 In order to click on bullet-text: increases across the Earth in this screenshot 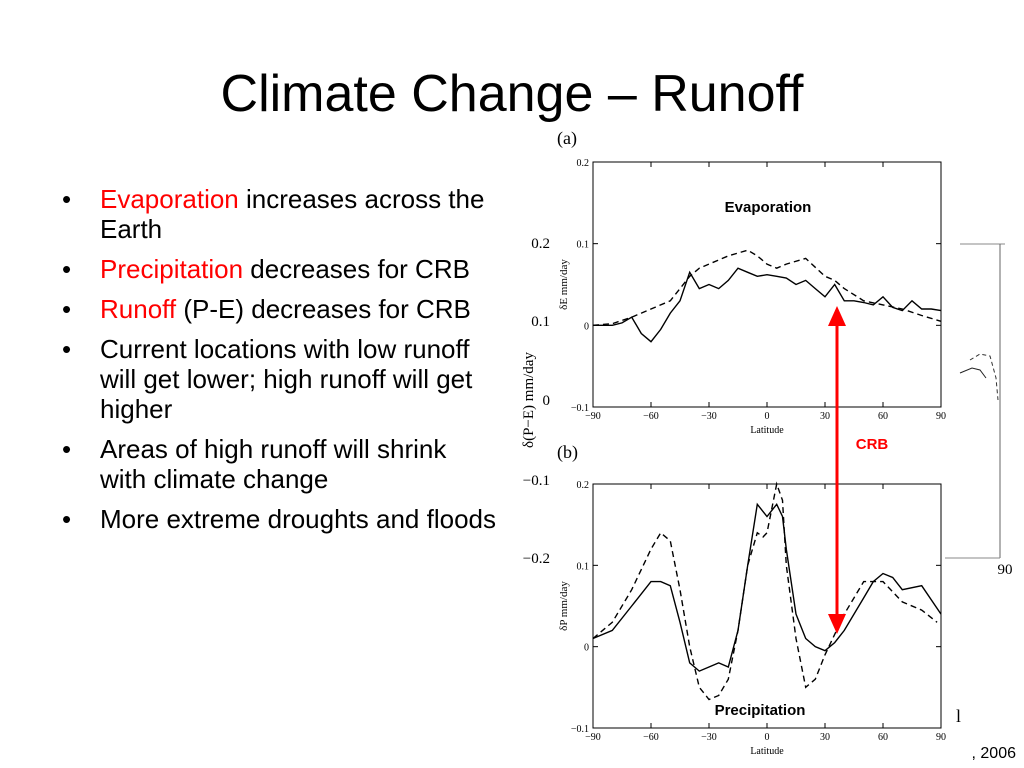, I will do `click(292, 214)`.